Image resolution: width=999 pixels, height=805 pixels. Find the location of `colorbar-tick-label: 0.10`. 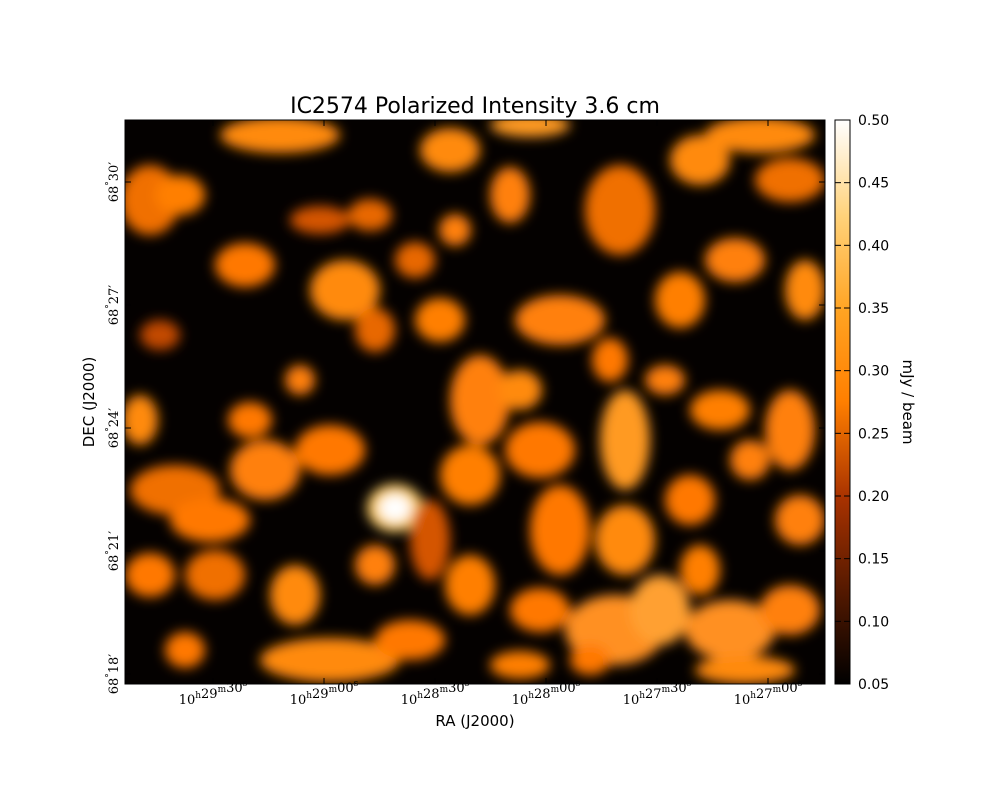

colorbar-tick-label: 0.10 is located at coordinates (873, 622).